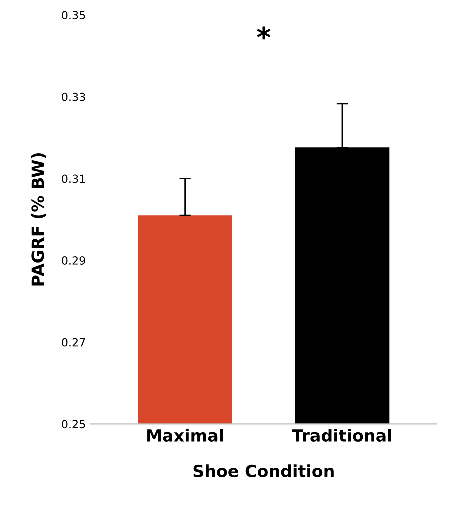  Describe the element at coordinates (264, 471) in the screenshot. I see `x-axis-title: Shoe Condition` at that location.